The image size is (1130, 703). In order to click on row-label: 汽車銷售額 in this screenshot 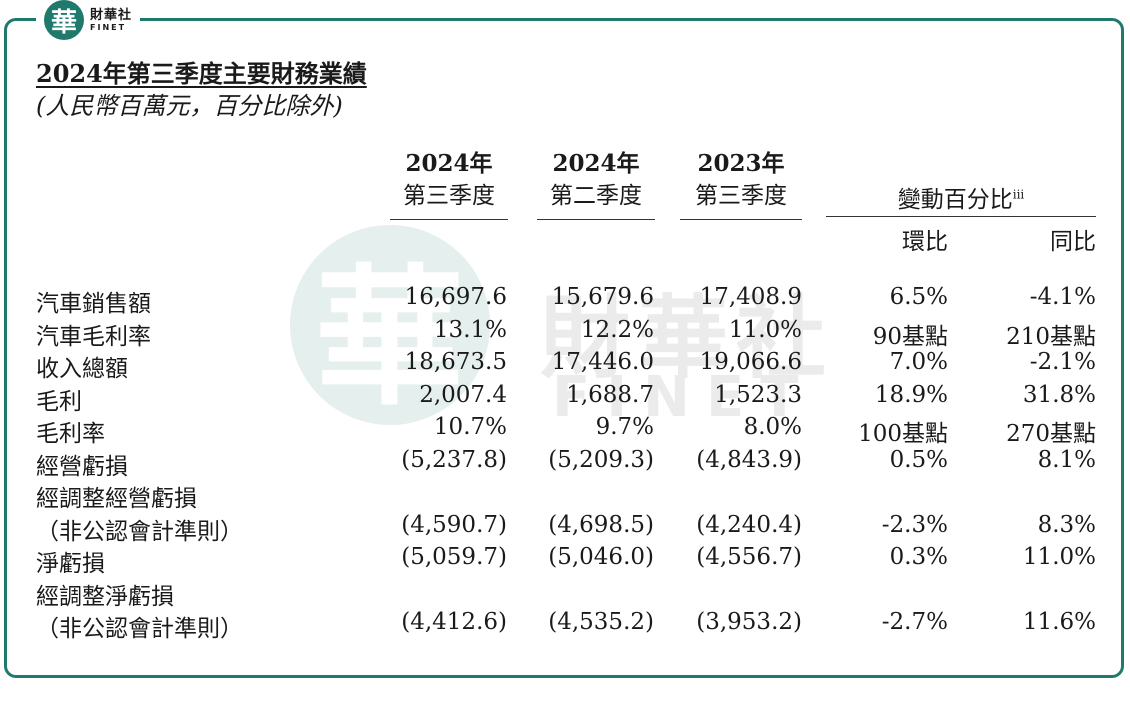, I will do `click(93, 304)`.